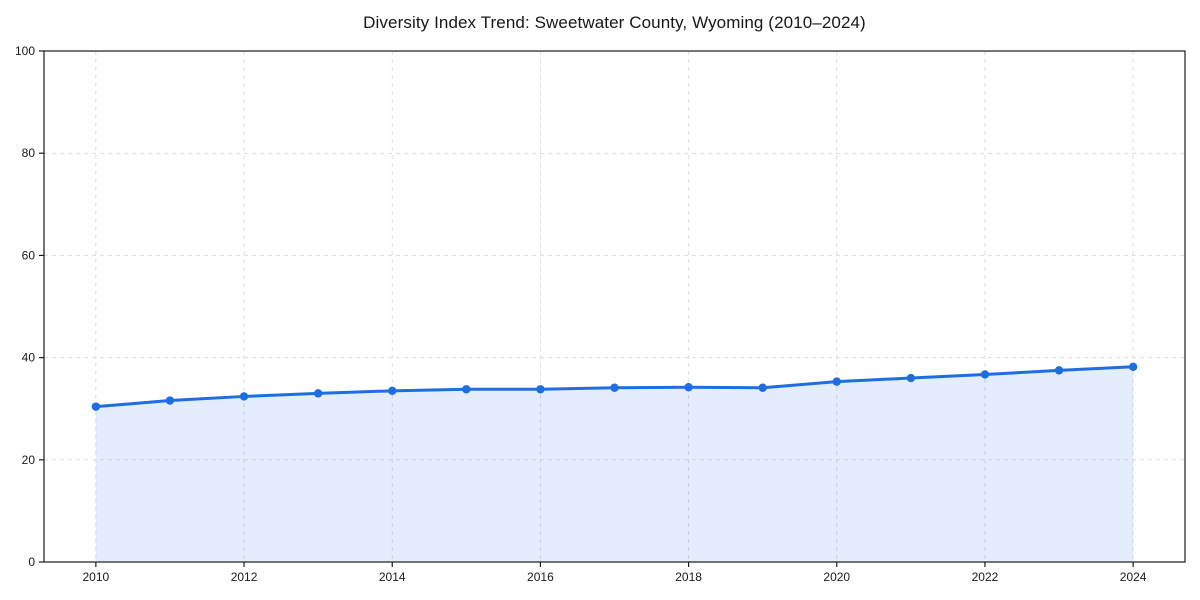 This screenshot has width=1200, height=600. What do you see at coordinates (540, 577) in the screenshot?
I see `x-tick-label: 2016` at bounding box center [540, 577].